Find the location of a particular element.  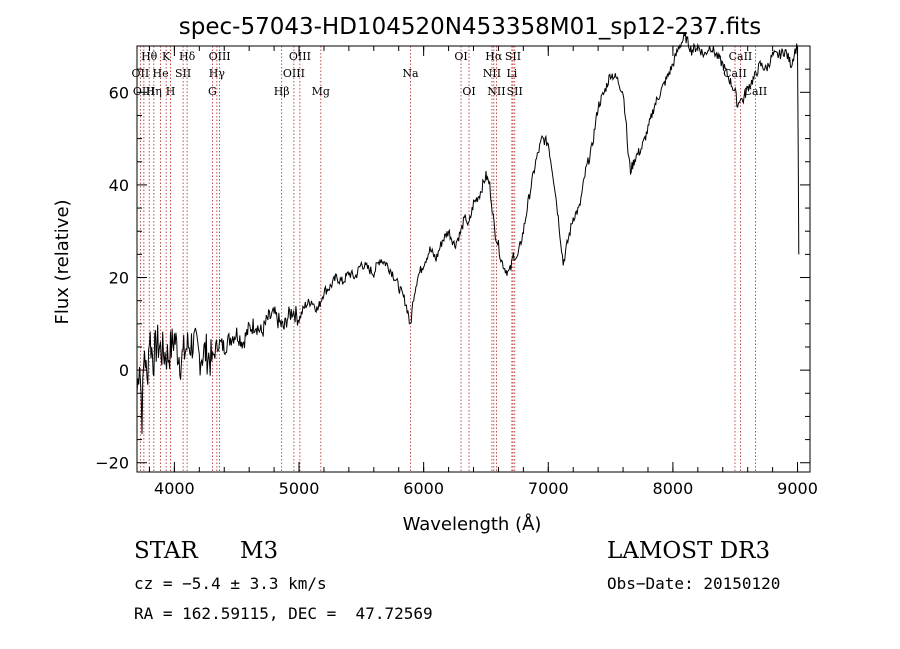

x-tick-label: 4000 is located at coordinates (174, 488).